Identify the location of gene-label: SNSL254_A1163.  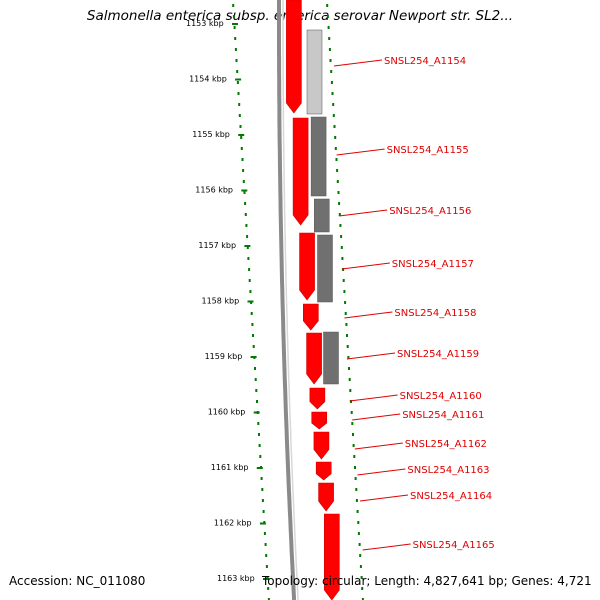
(448, 470).